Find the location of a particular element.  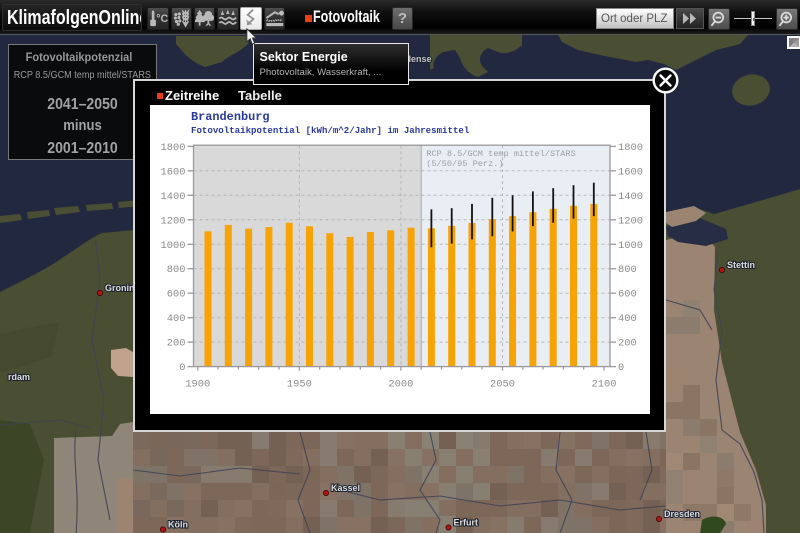

svg-text: RCP 8.5/GCM temp mittel/STARS is located at coordinates (501, 154).